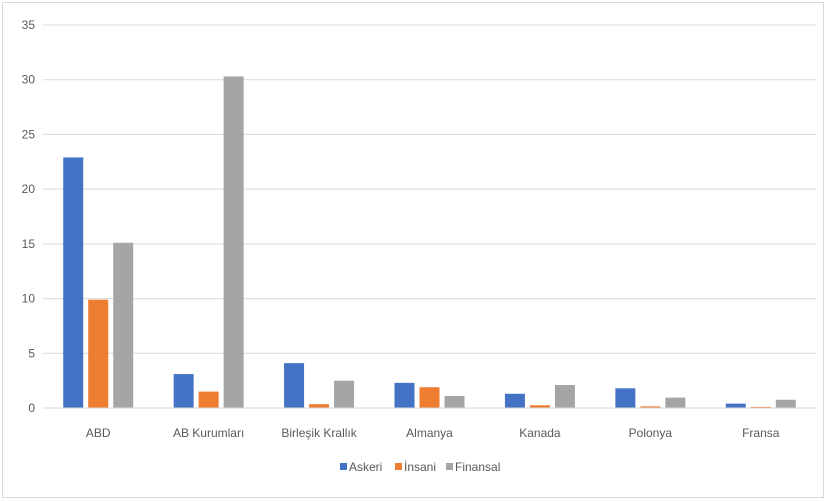  What do you see at coordinates (29, 189) in the screenshot?
I see `y-tick-label: 20` at bounding box center [29, 189].